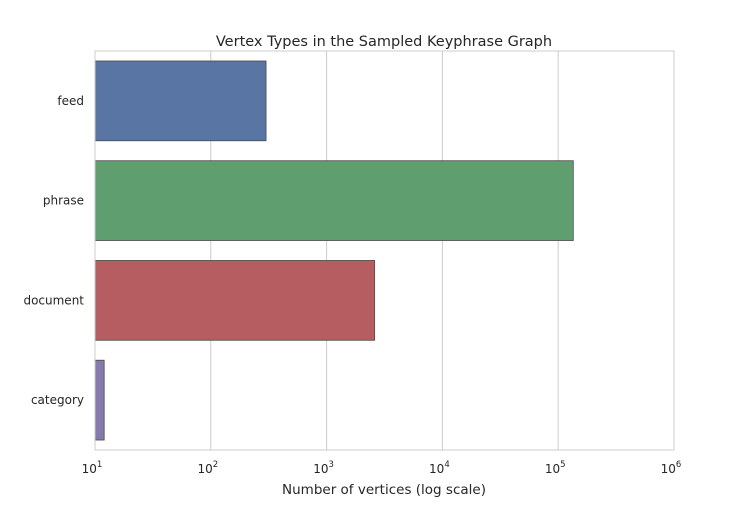 This screenshot has height=514, width=748. I want to click on bar-phrase, so click(334, 200).